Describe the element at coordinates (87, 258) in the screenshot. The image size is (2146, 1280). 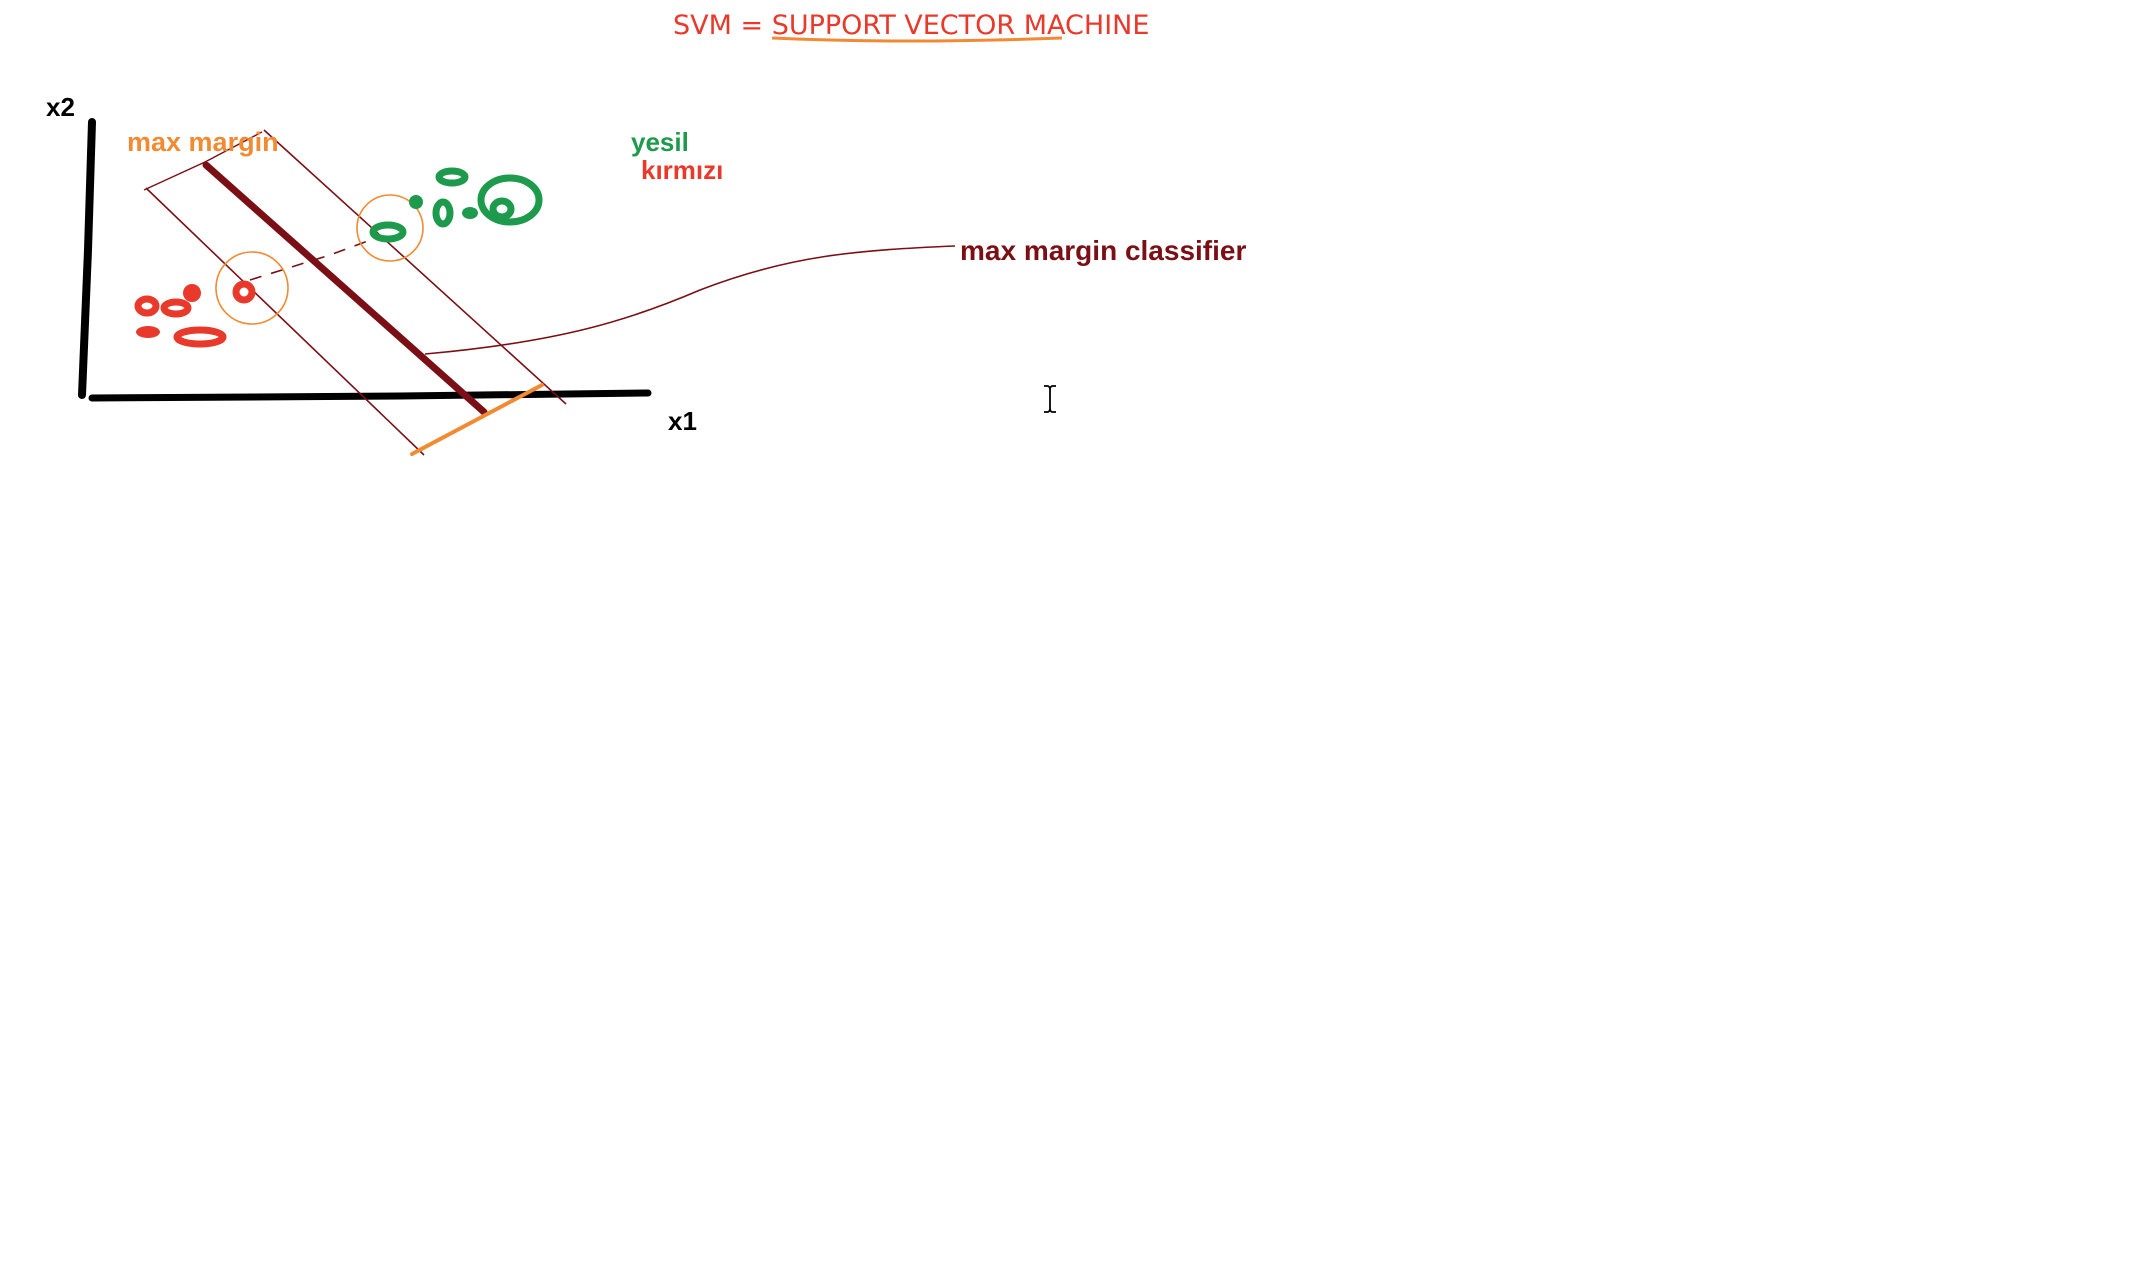
I see `y-axis` at that location.